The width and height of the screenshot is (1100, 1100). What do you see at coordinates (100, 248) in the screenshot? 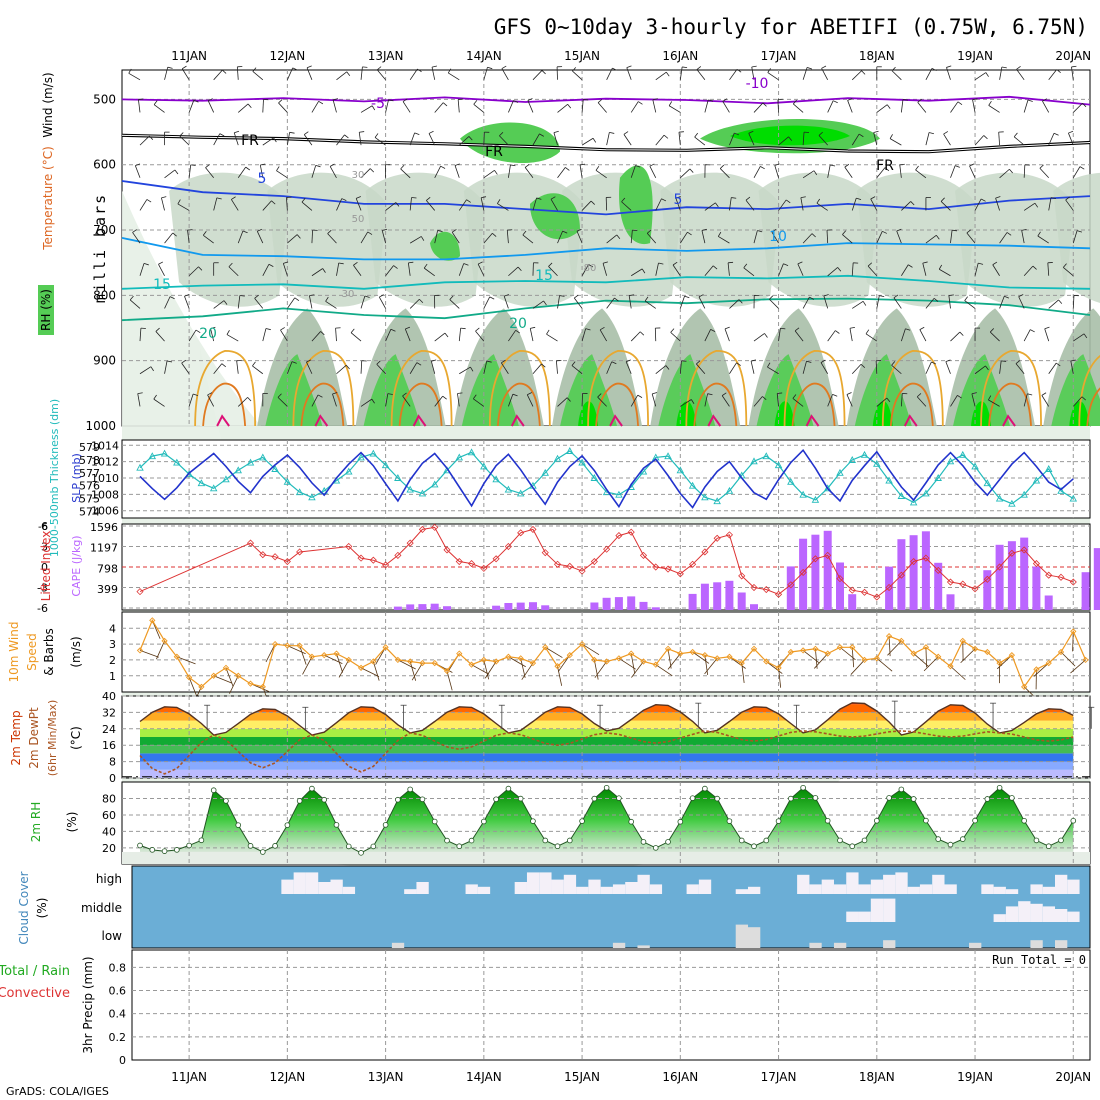
I see `pressure-axis-label: milli bars` at bounding box center [100, 248].